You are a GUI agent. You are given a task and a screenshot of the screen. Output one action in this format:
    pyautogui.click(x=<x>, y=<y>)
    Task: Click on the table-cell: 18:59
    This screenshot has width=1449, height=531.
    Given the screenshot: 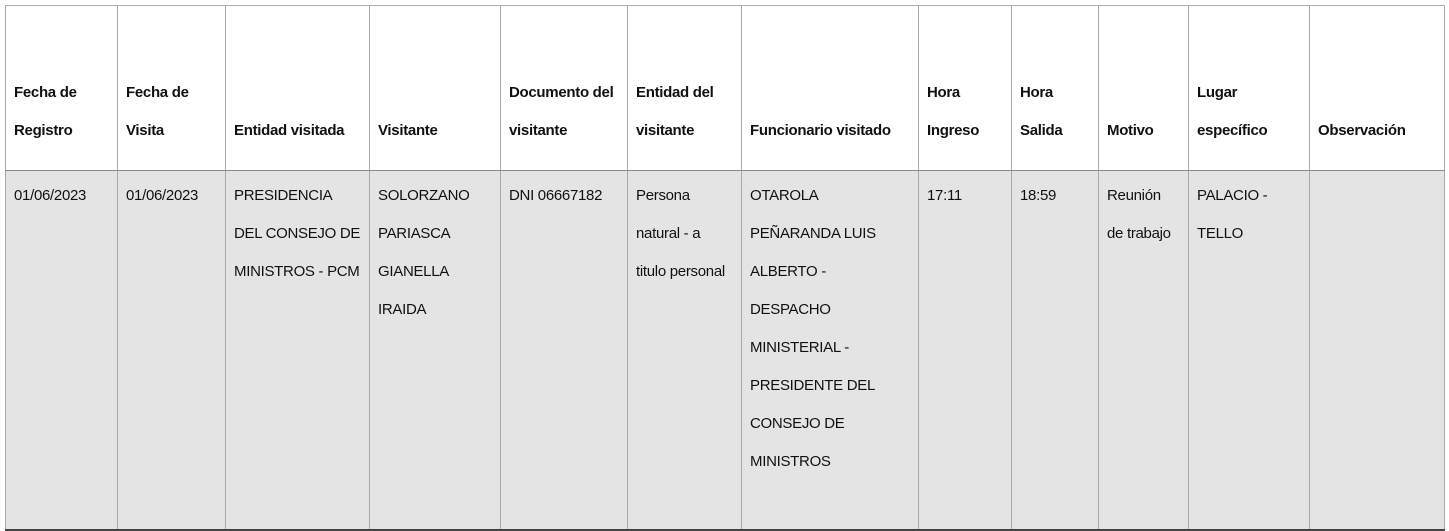 What is the action you would take?
    pyautogui.click(x=1055, y=350)
    